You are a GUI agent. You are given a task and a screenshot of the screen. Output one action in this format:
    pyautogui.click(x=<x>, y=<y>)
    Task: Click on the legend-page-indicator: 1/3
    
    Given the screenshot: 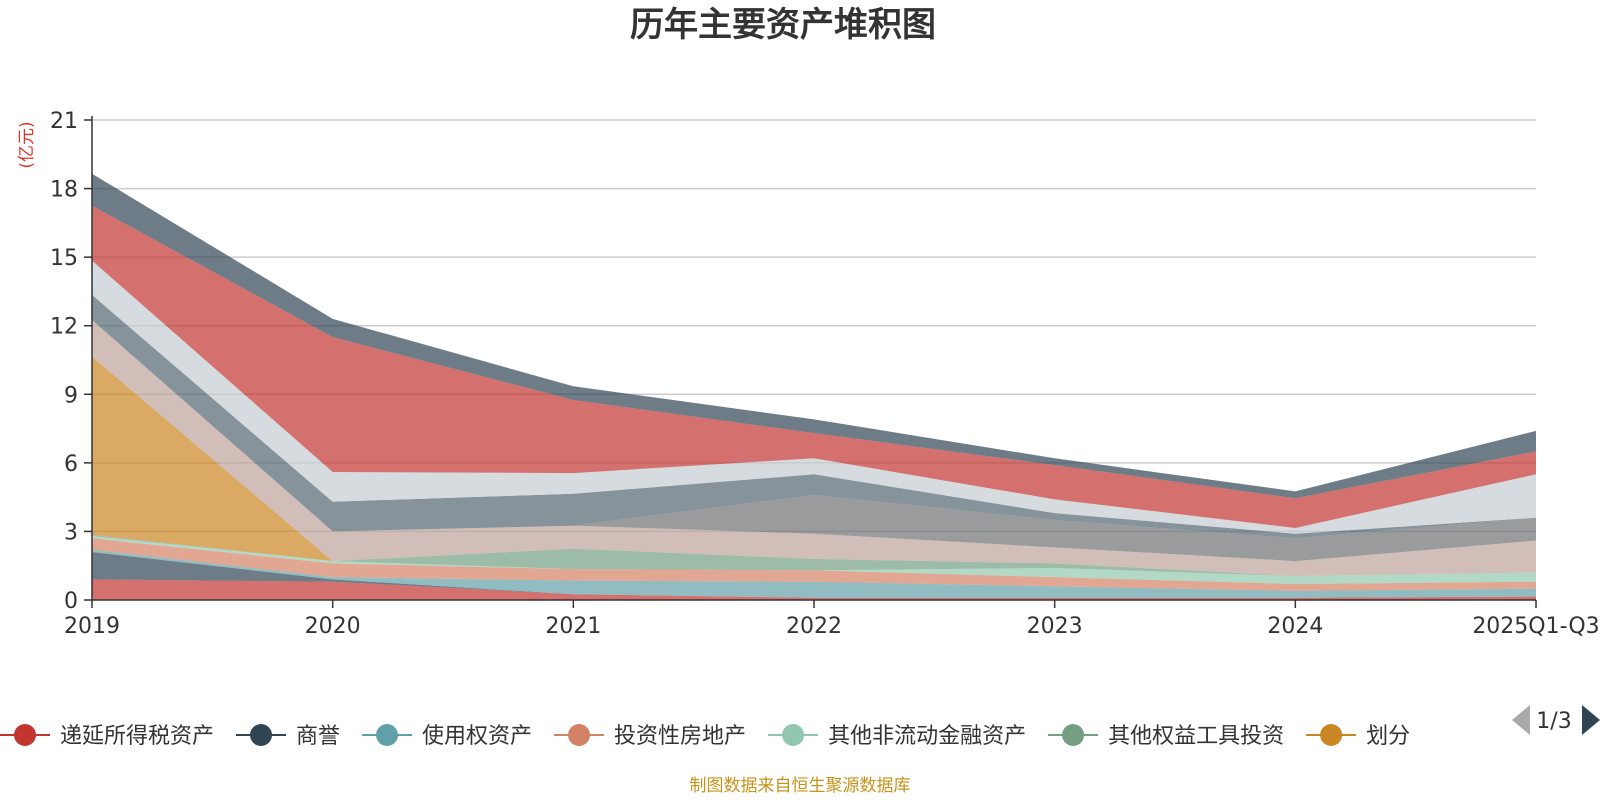 What is the action you would take?
    pyautogui.click(x=1553, y=721)
    